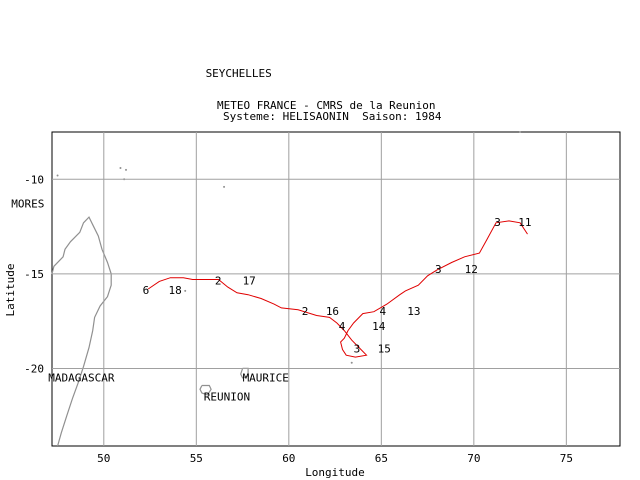 The width and height of the screenshot is (640, 480). What do you see at coordinates (566, 458) in the screenshot?
I see `x-tick-label: 75` at bounding box center [566, 458].